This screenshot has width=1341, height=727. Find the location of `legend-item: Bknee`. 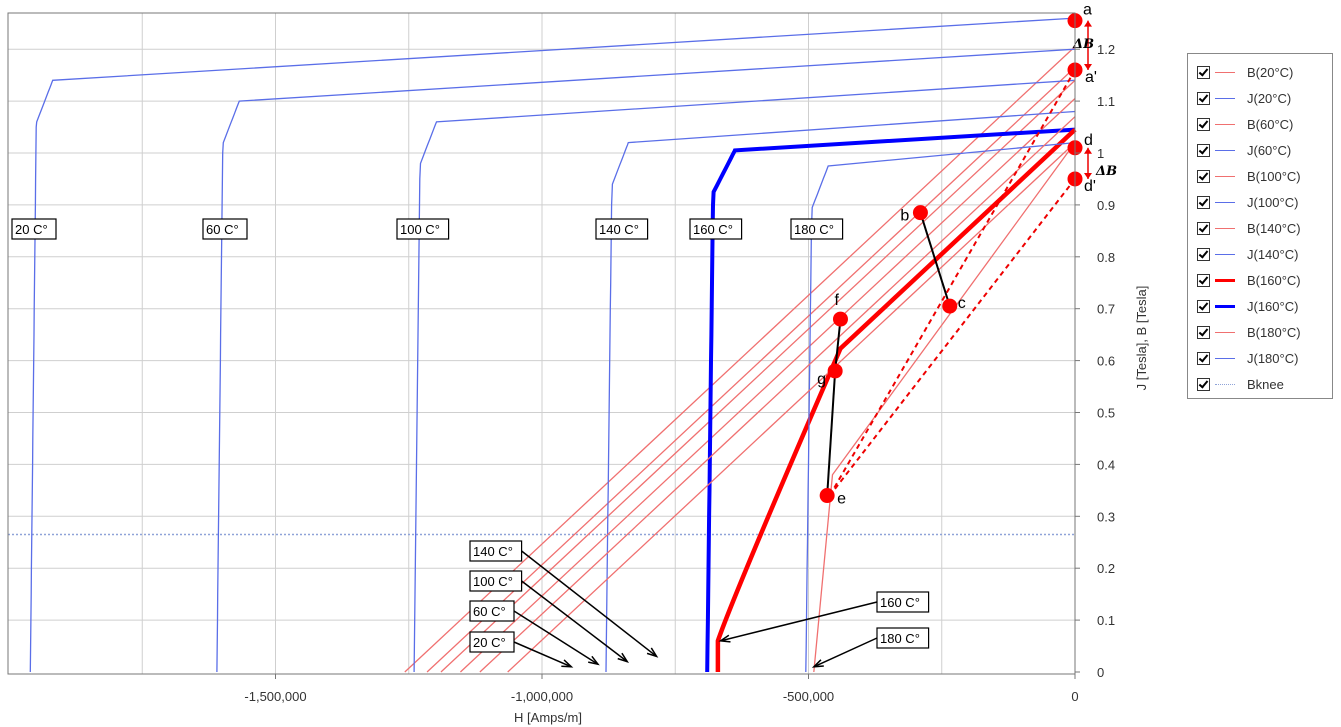

legend-item: Bknee is located at coordinates (1264, 384).